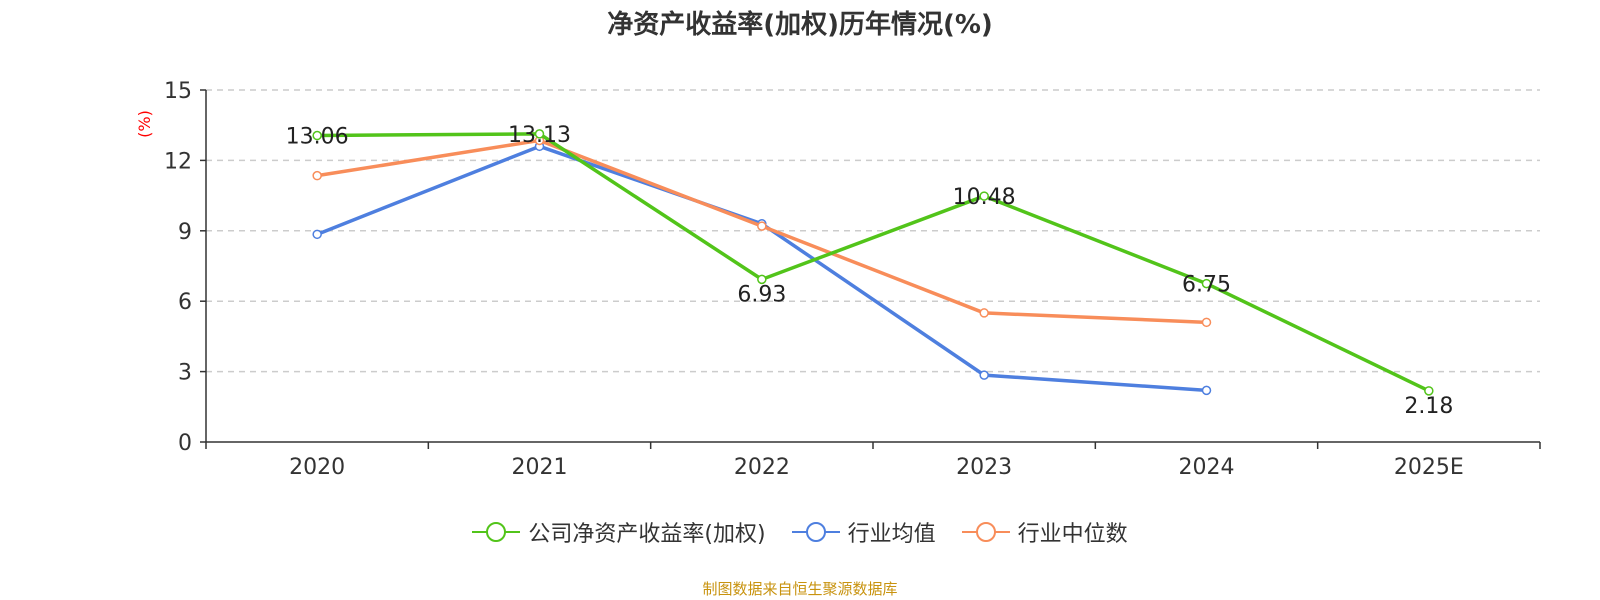 This screenshot has height=600, width=1600. I want to click on y-tick-label: 3, so click(185, 373).